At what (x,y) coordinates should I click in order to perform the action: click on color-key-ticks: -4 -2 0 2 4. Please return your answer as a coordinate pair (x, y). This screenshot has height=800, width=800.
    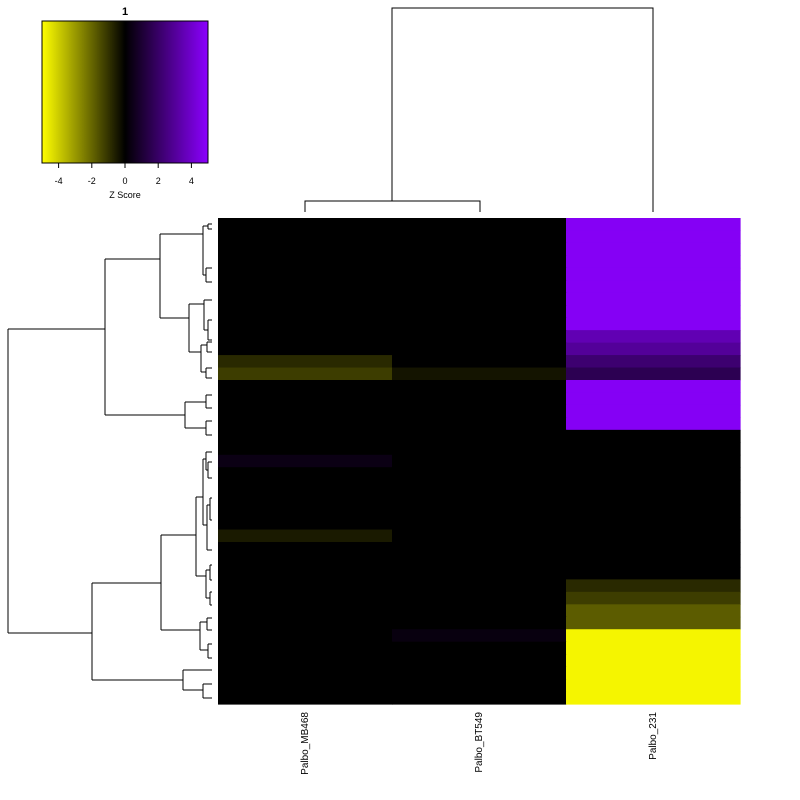
    Looking at the image, I should click on (124, 174).